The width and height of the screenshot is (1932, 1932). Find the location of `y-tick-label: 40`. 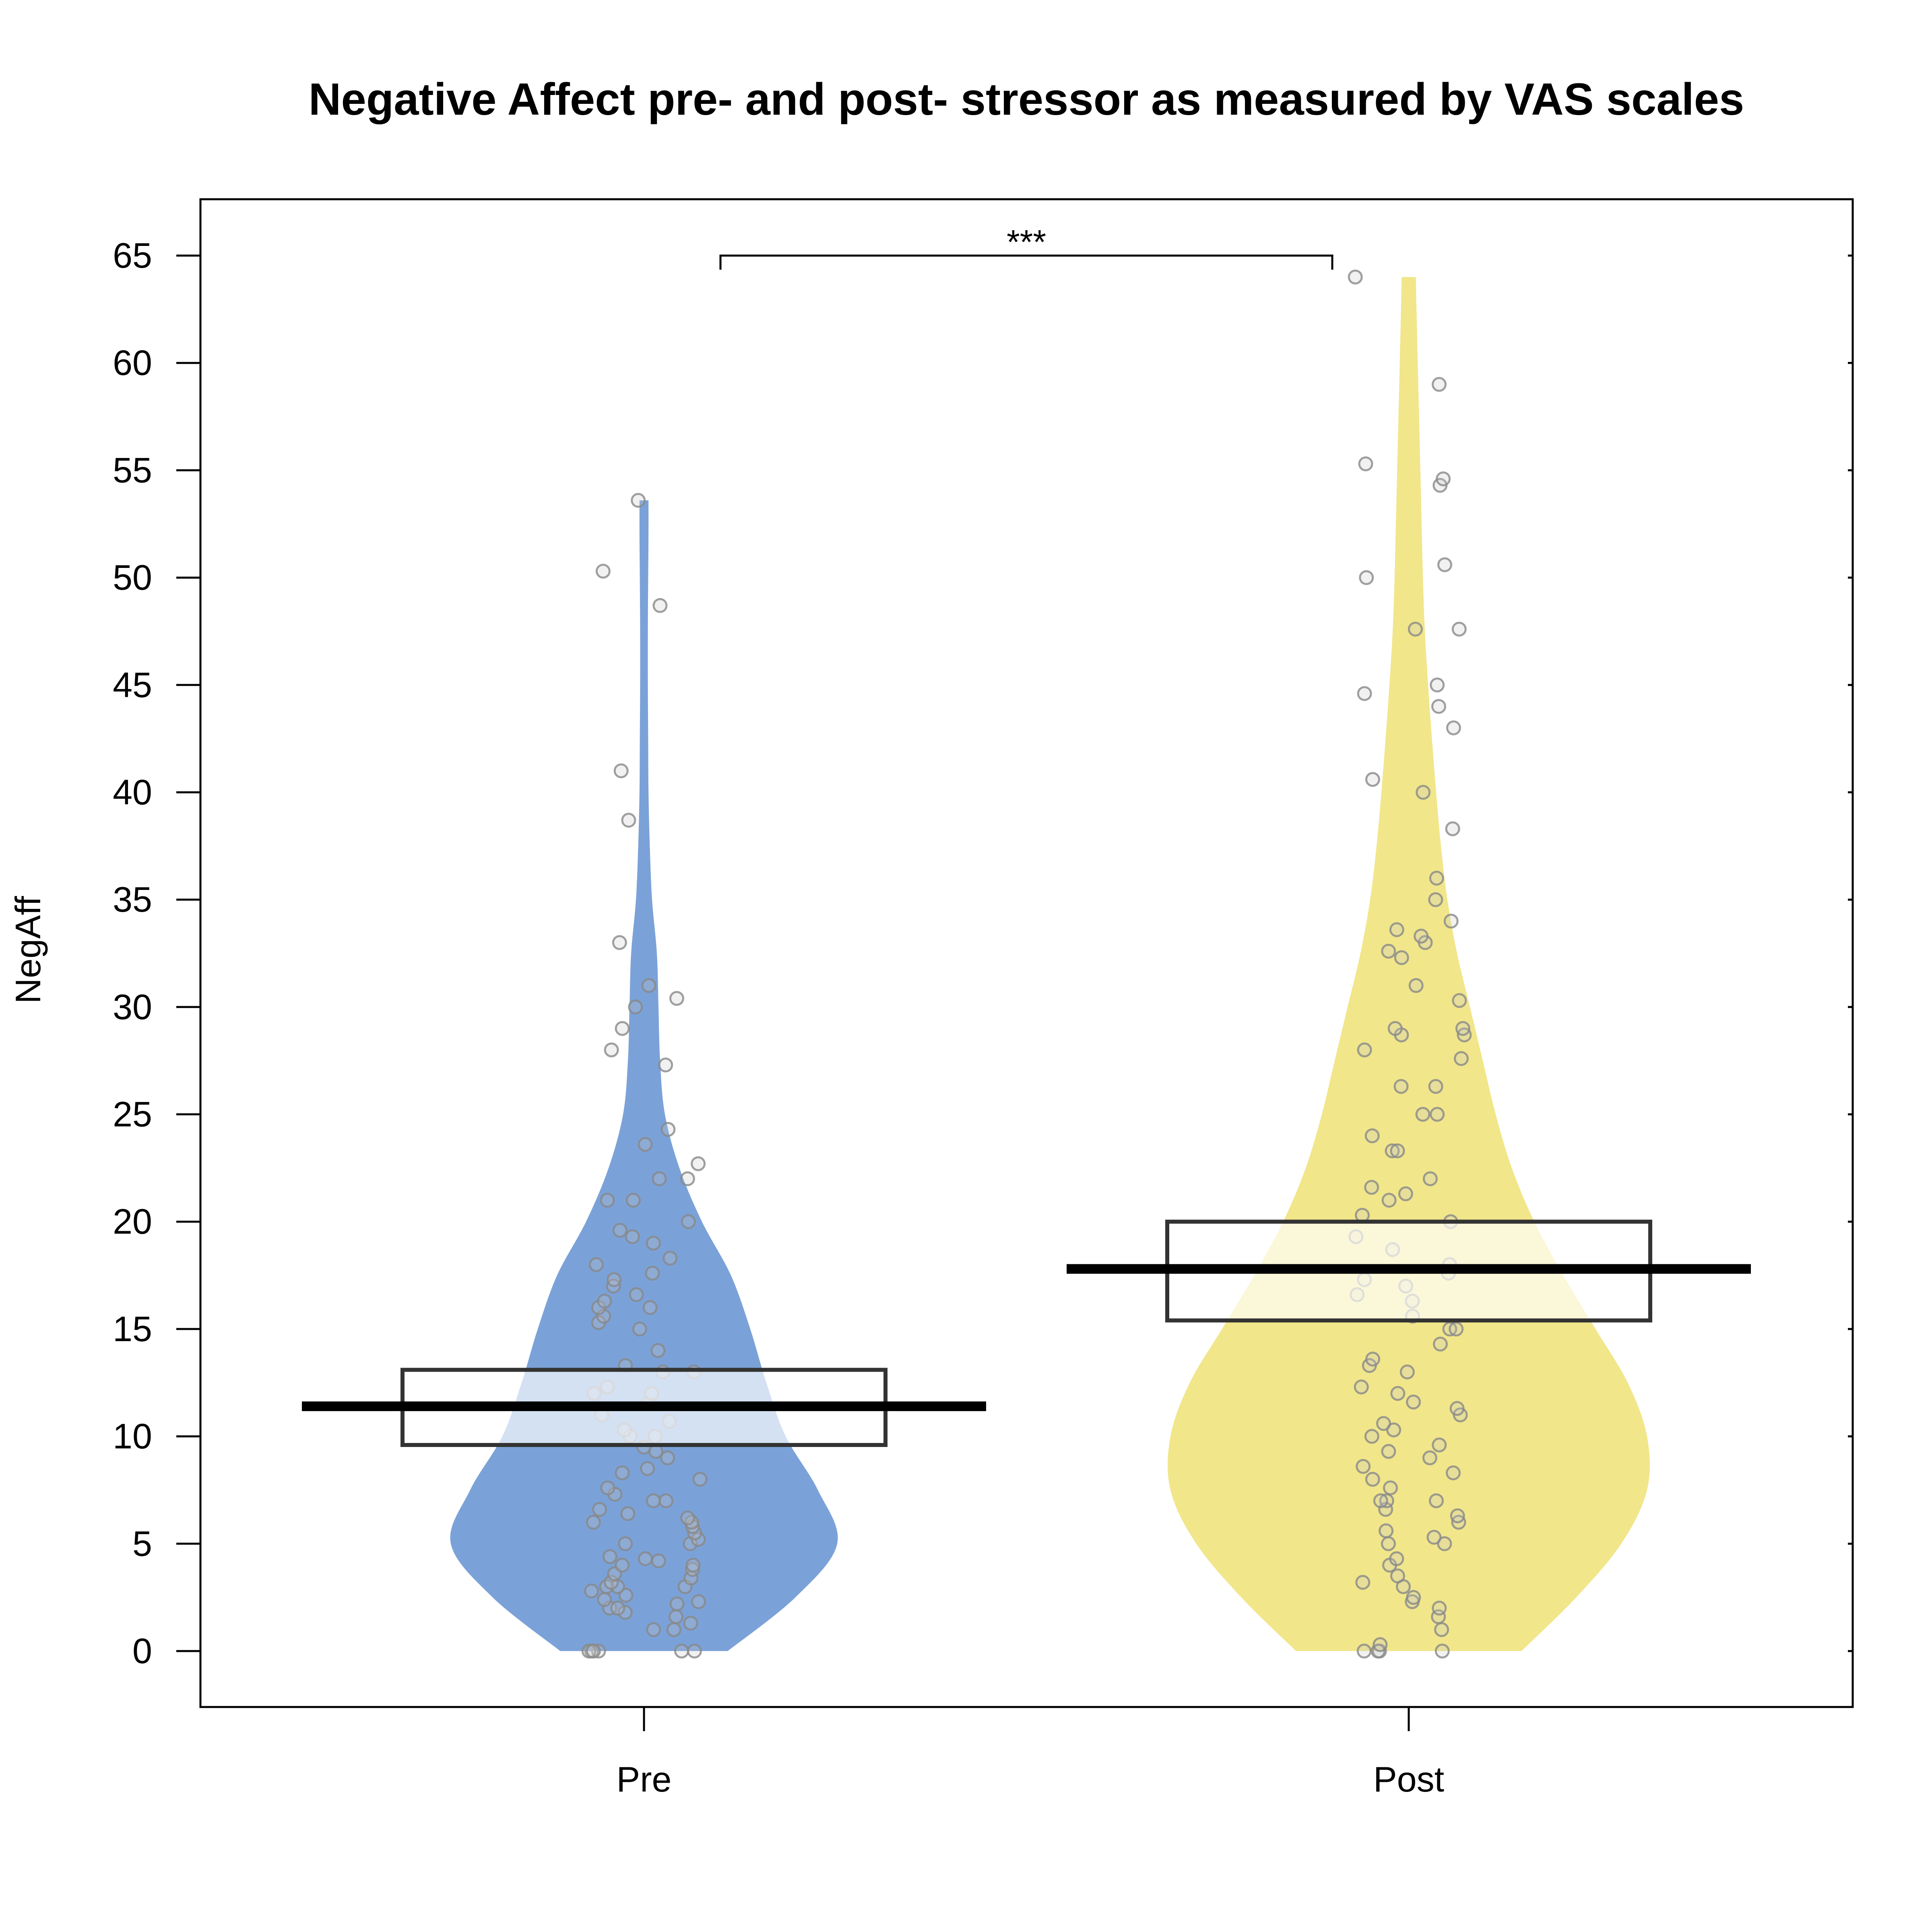

y-tick-label: 40 is located at coordinates (132, 792).